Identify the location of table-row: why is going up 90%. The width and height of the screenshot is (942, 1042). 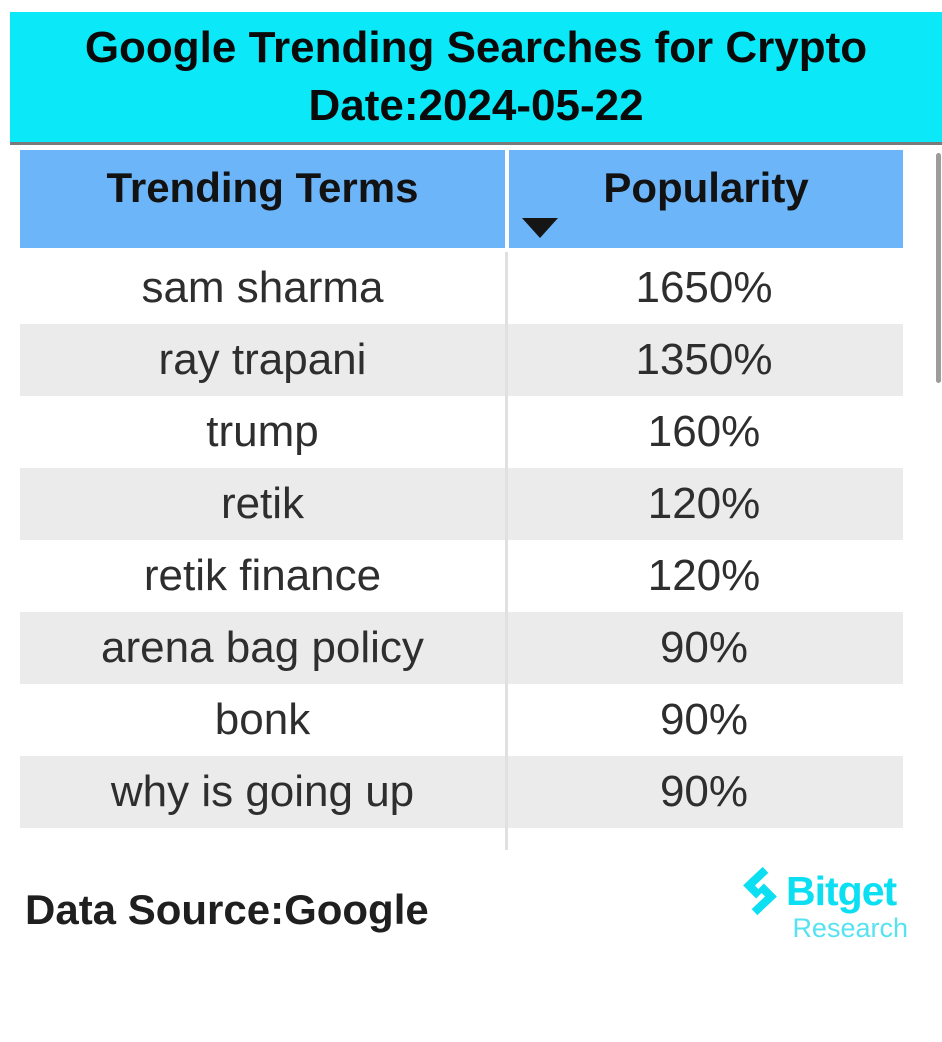
(461, 792).